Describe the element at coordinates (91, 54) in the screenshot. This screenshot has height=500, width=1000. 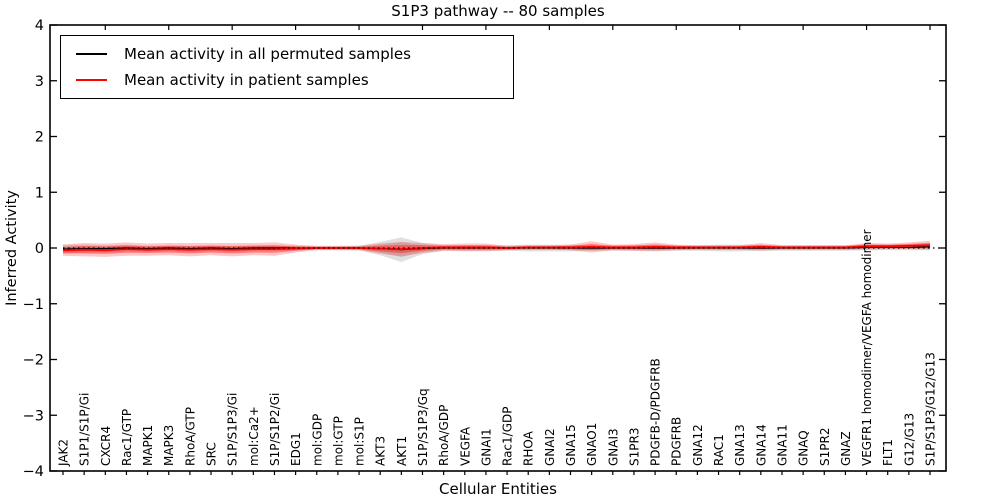
I see `legend-line-sample-permuted-icon` at that location.